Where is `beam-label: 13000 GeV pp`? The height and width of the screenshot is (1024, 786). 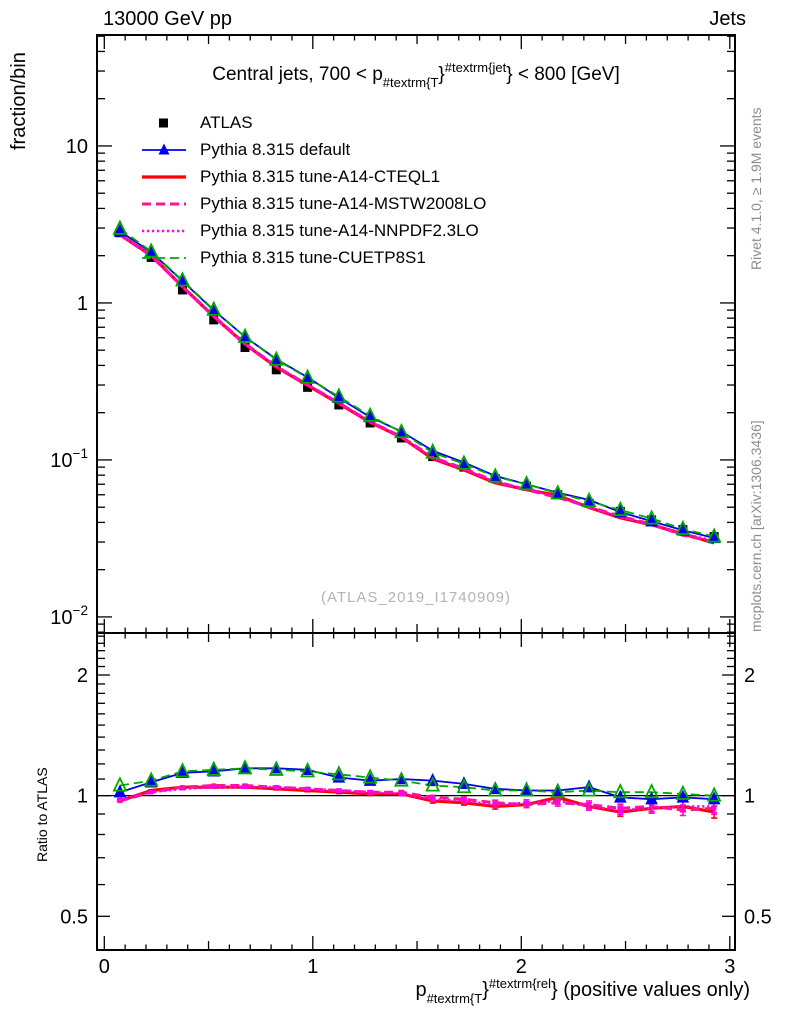
beam-label: 13000 GeV pp is located at coordinates (167, 19).